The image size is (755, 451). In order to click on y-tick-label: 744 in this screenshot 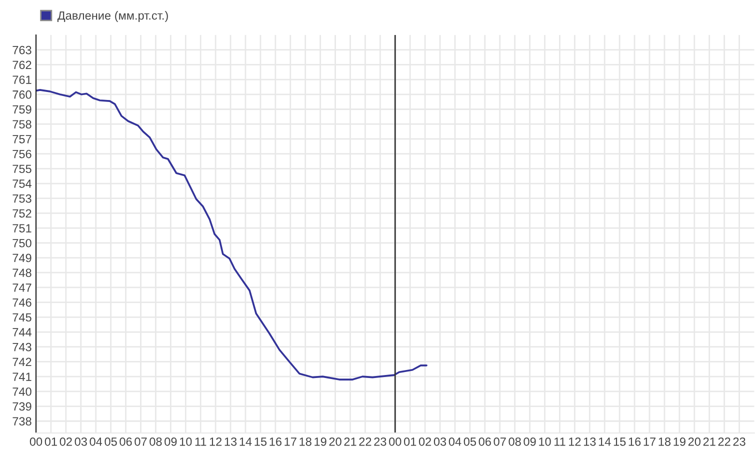, I will do `click(22, 332)`.